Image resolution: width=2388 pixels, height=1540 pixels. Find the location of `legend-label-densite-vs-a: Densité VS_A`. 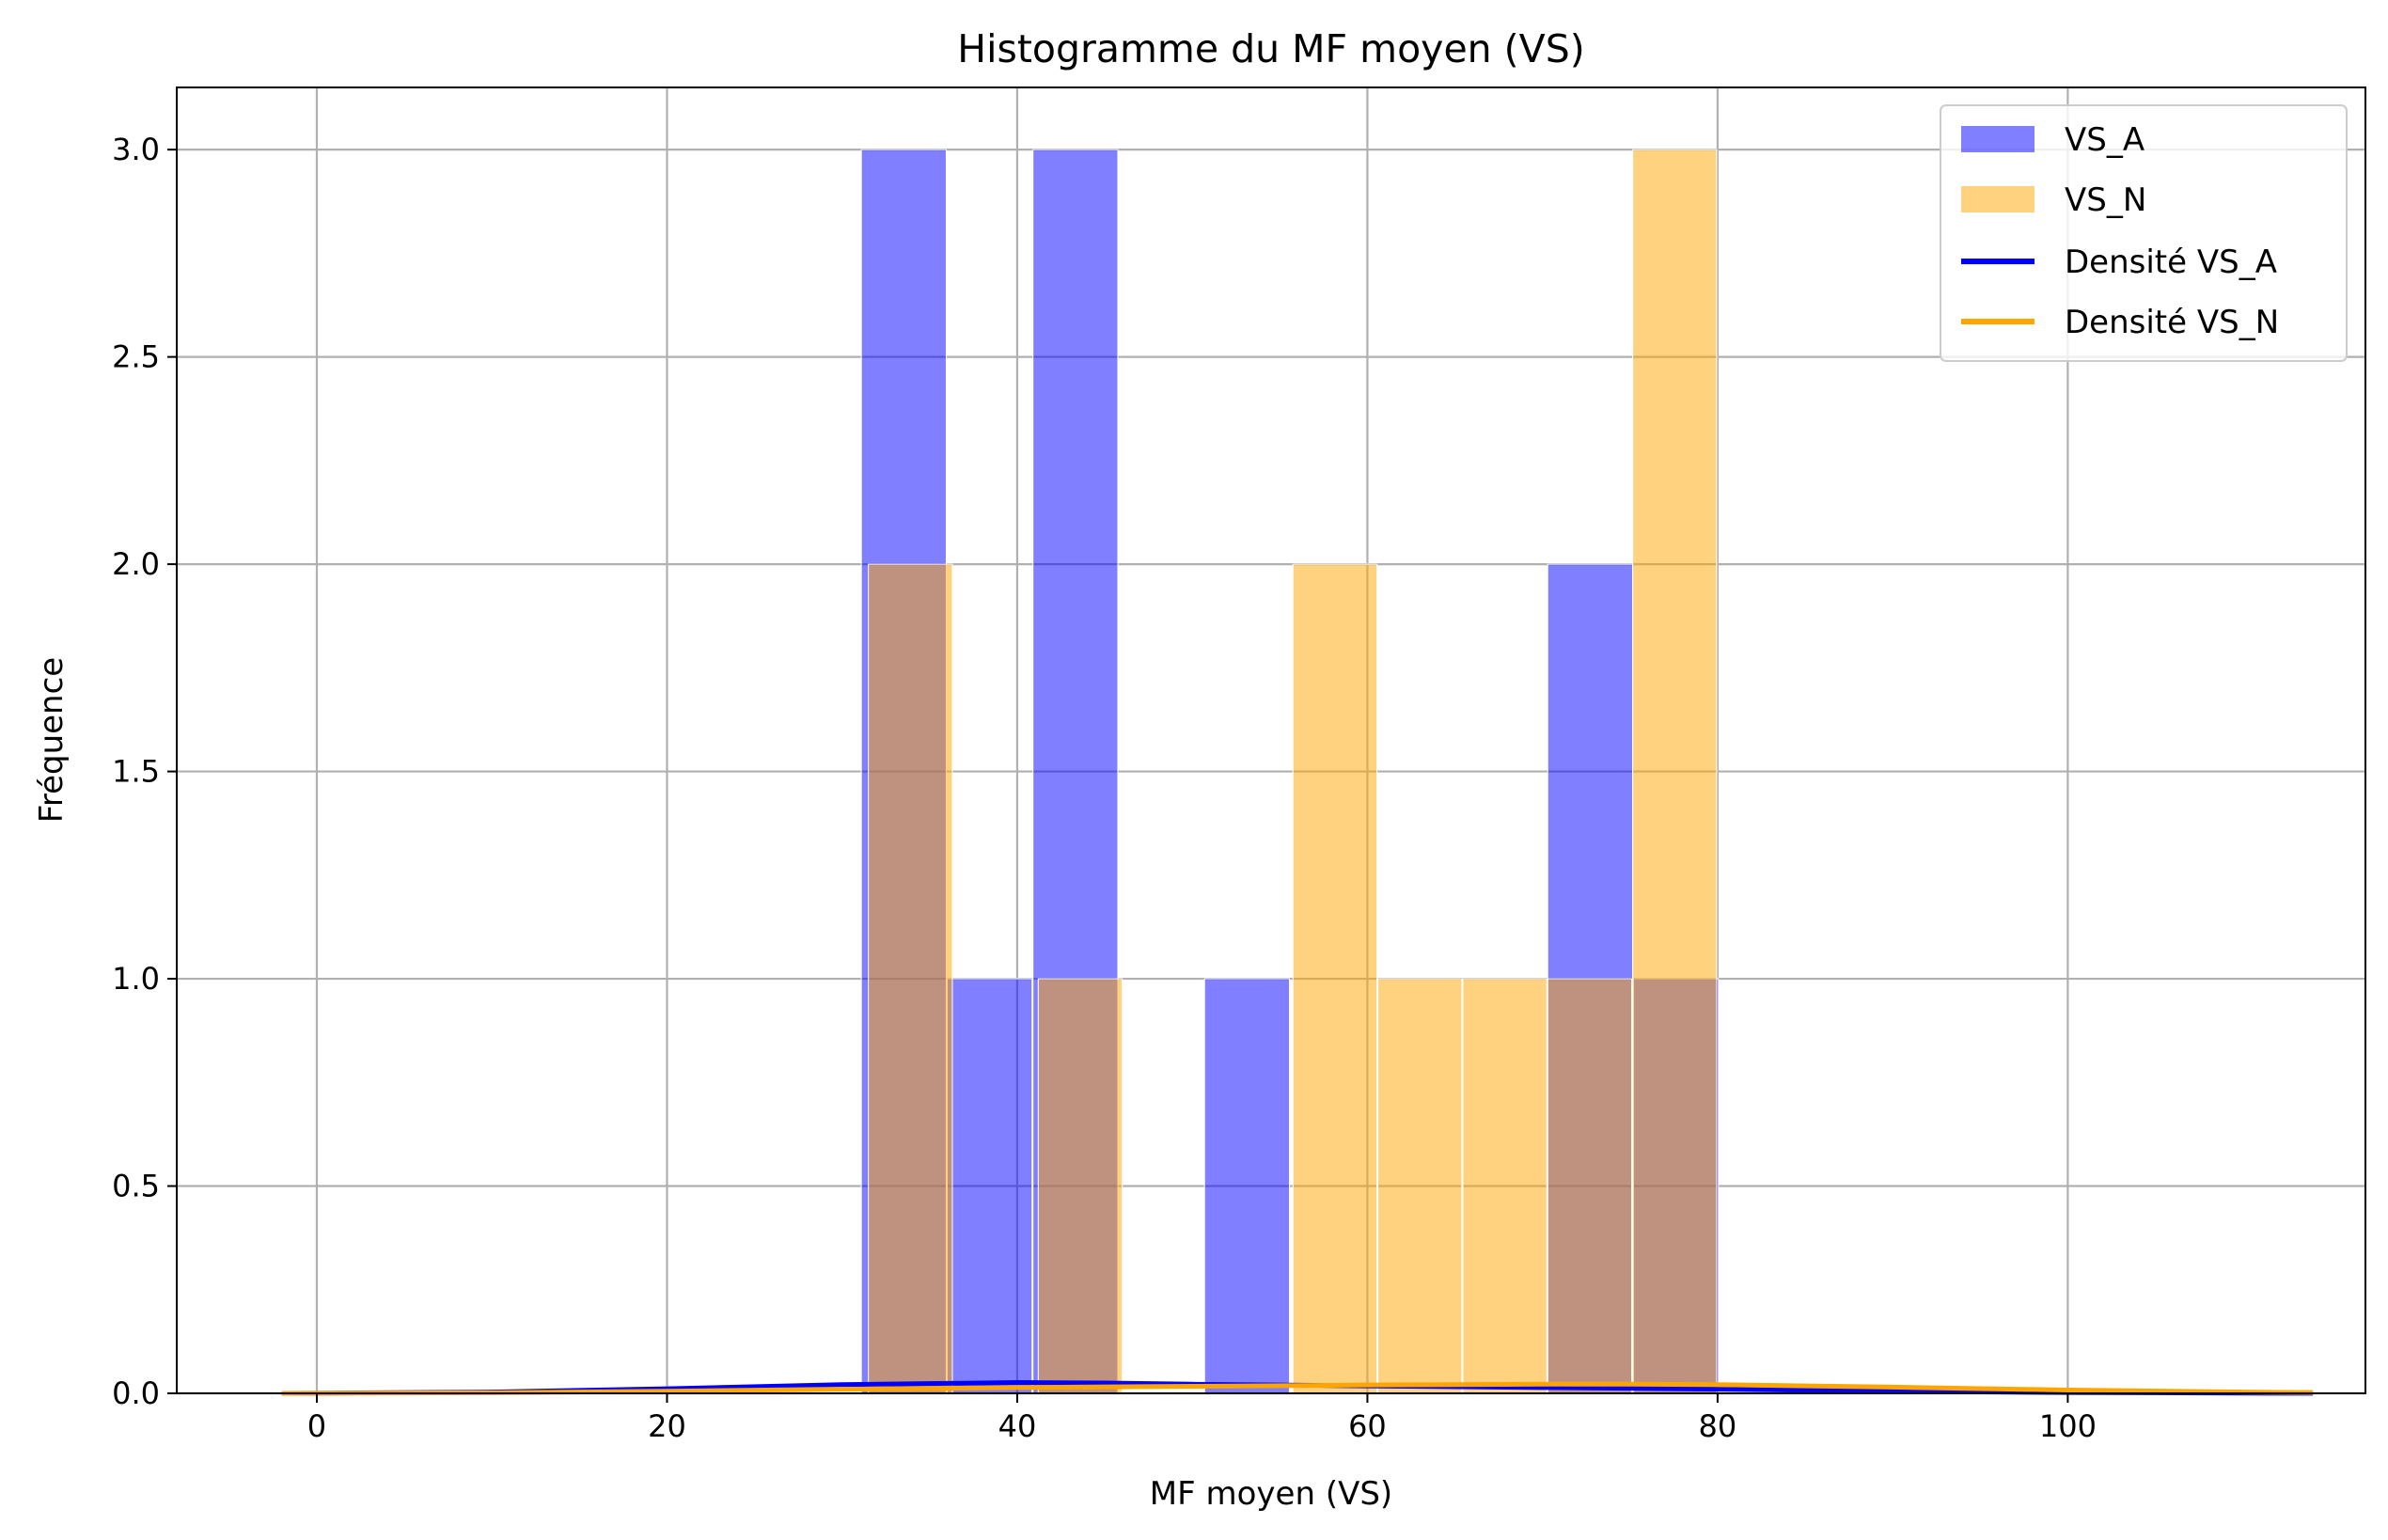

legend-label-densite-vs-a: Densité VS_A is located at coordinates (2171, 263).